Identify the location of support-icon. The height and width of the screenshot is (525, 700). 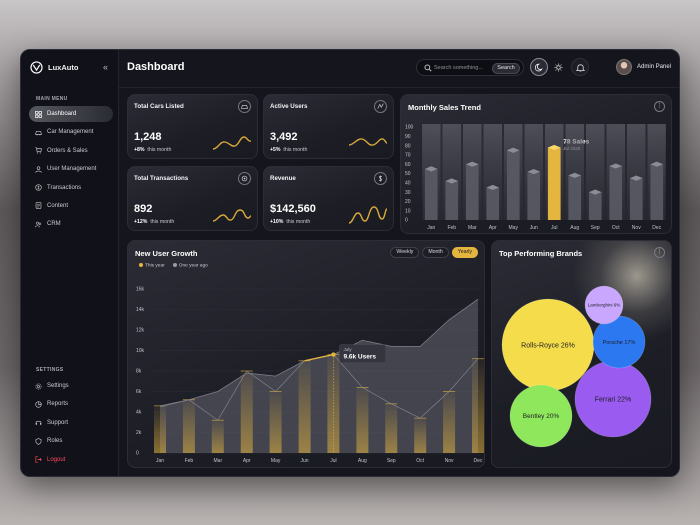
(38, 423).